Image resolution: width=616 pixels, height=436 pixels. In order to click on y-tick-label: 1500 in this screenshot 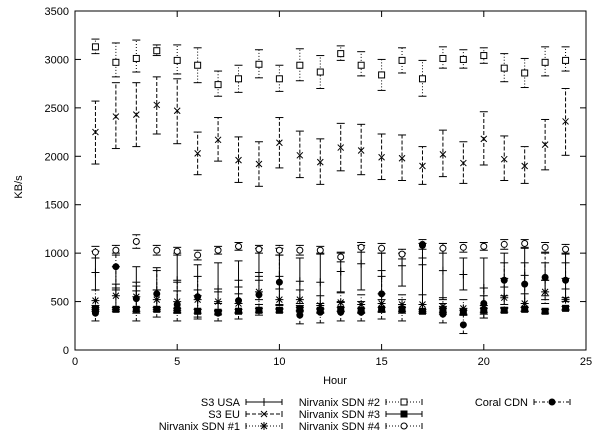, I will do `click(57, 206)`.